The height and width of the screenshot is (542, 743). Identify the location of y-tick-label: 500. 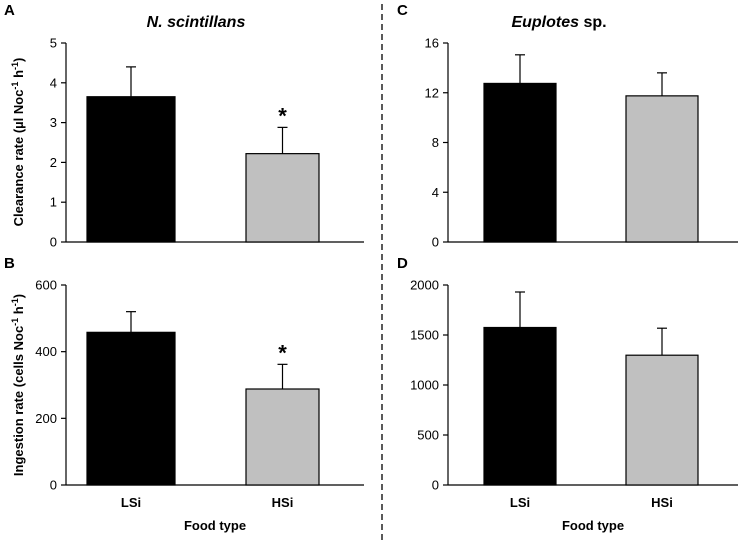
(428, 435).